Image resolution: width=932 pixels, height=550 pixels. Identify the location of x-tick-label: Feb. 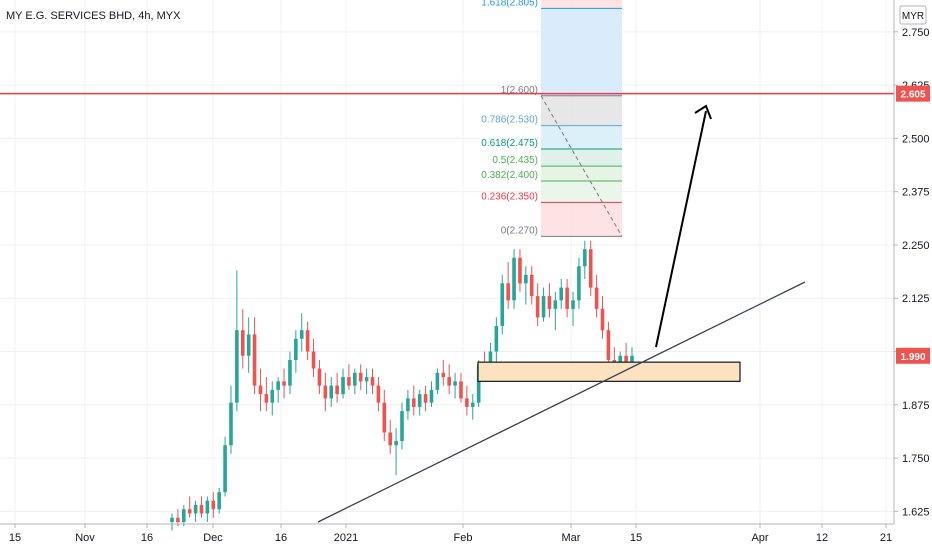
(463, 538).